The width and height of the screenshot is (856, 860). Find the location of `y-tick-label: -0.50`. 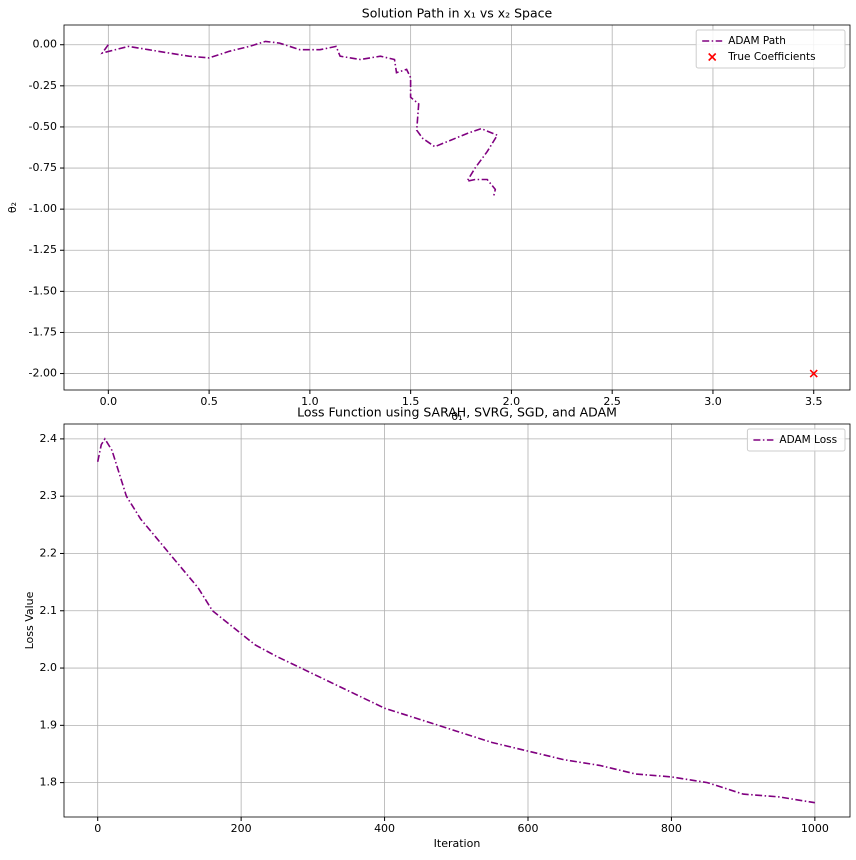

y-tick-label: -0.50 is located at coordinates (43, 126).